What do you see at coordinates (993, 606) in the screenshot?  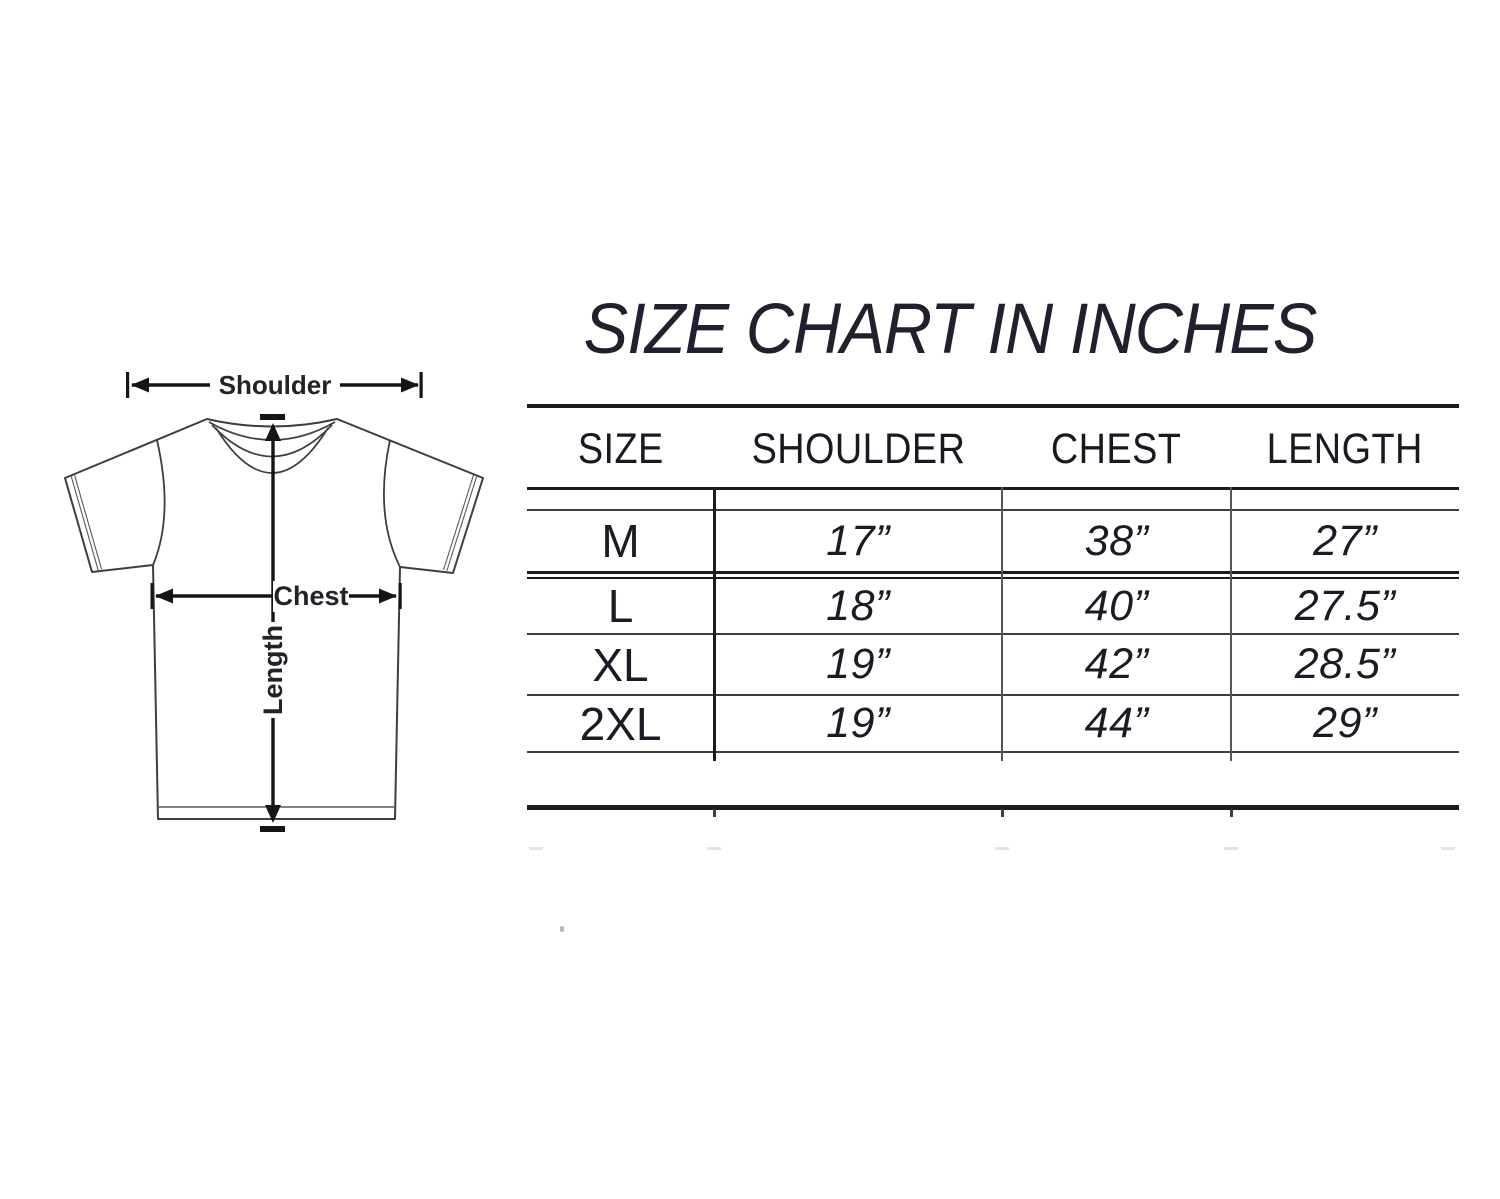 I see `table-row-l: L 18” 40” 27.5”` at bounding box center [993, 606].